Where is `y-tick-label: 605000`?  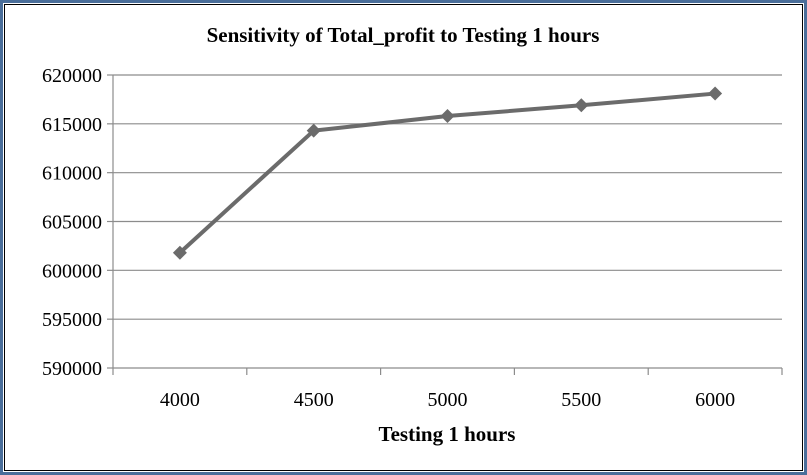
y-tick-label: 605000 is located at coordinates (72, 223).